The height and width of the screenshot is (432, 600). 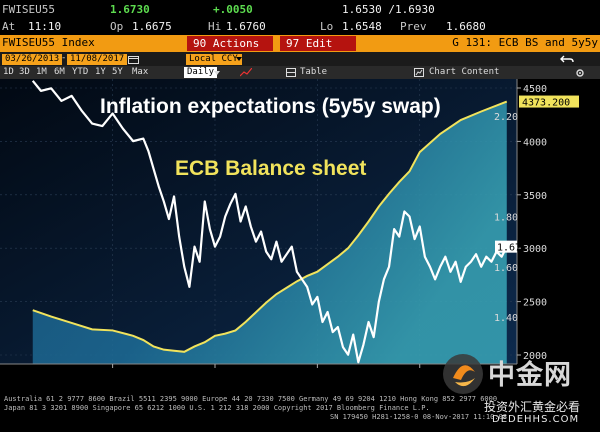 What do you see at coordinates (530, 375) in the screenshot?
I see `watermark-title: 中金网` at bounding box center [530, 375].